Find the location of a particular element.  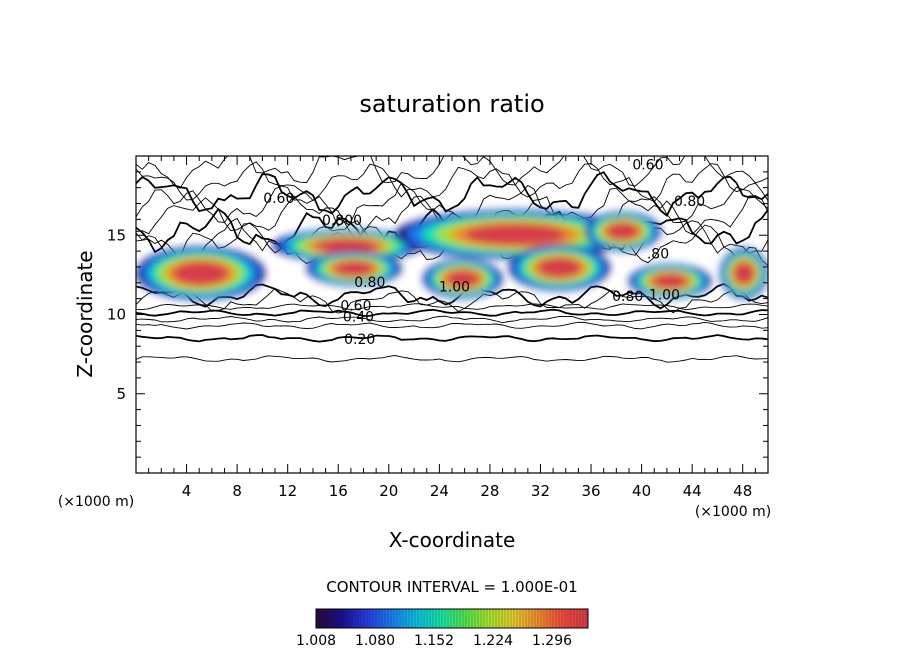

x-tick-label: 16 is located at coordinates (338, 491).